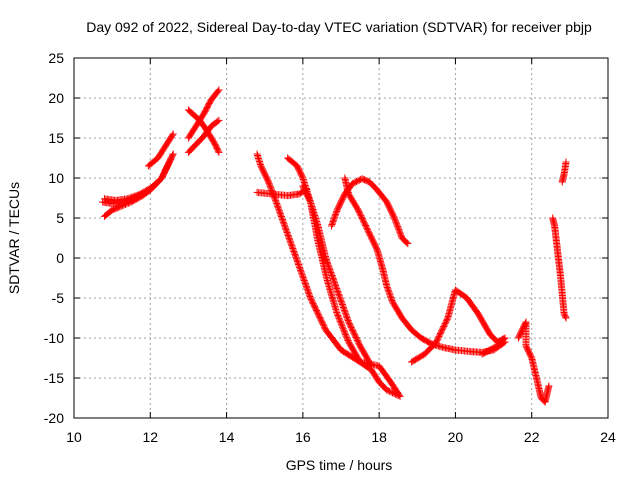 The width and height of the screenshot is (640, 480). Describe the element at coordinates (532, 437) in the screenshot. I see `x-tick-label: 22` at that location.